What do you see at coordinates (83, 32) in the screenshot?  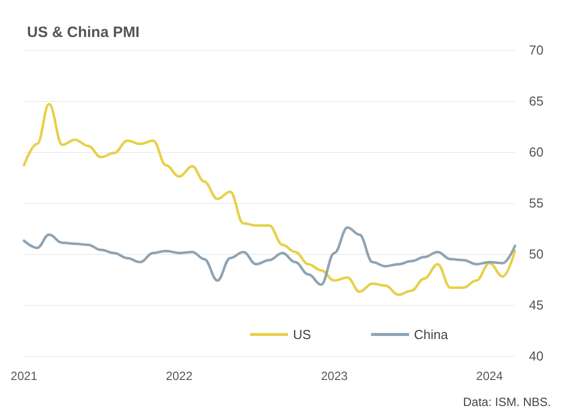 I see `chart-title: US & China PMI` at bounding box center [83, 32].